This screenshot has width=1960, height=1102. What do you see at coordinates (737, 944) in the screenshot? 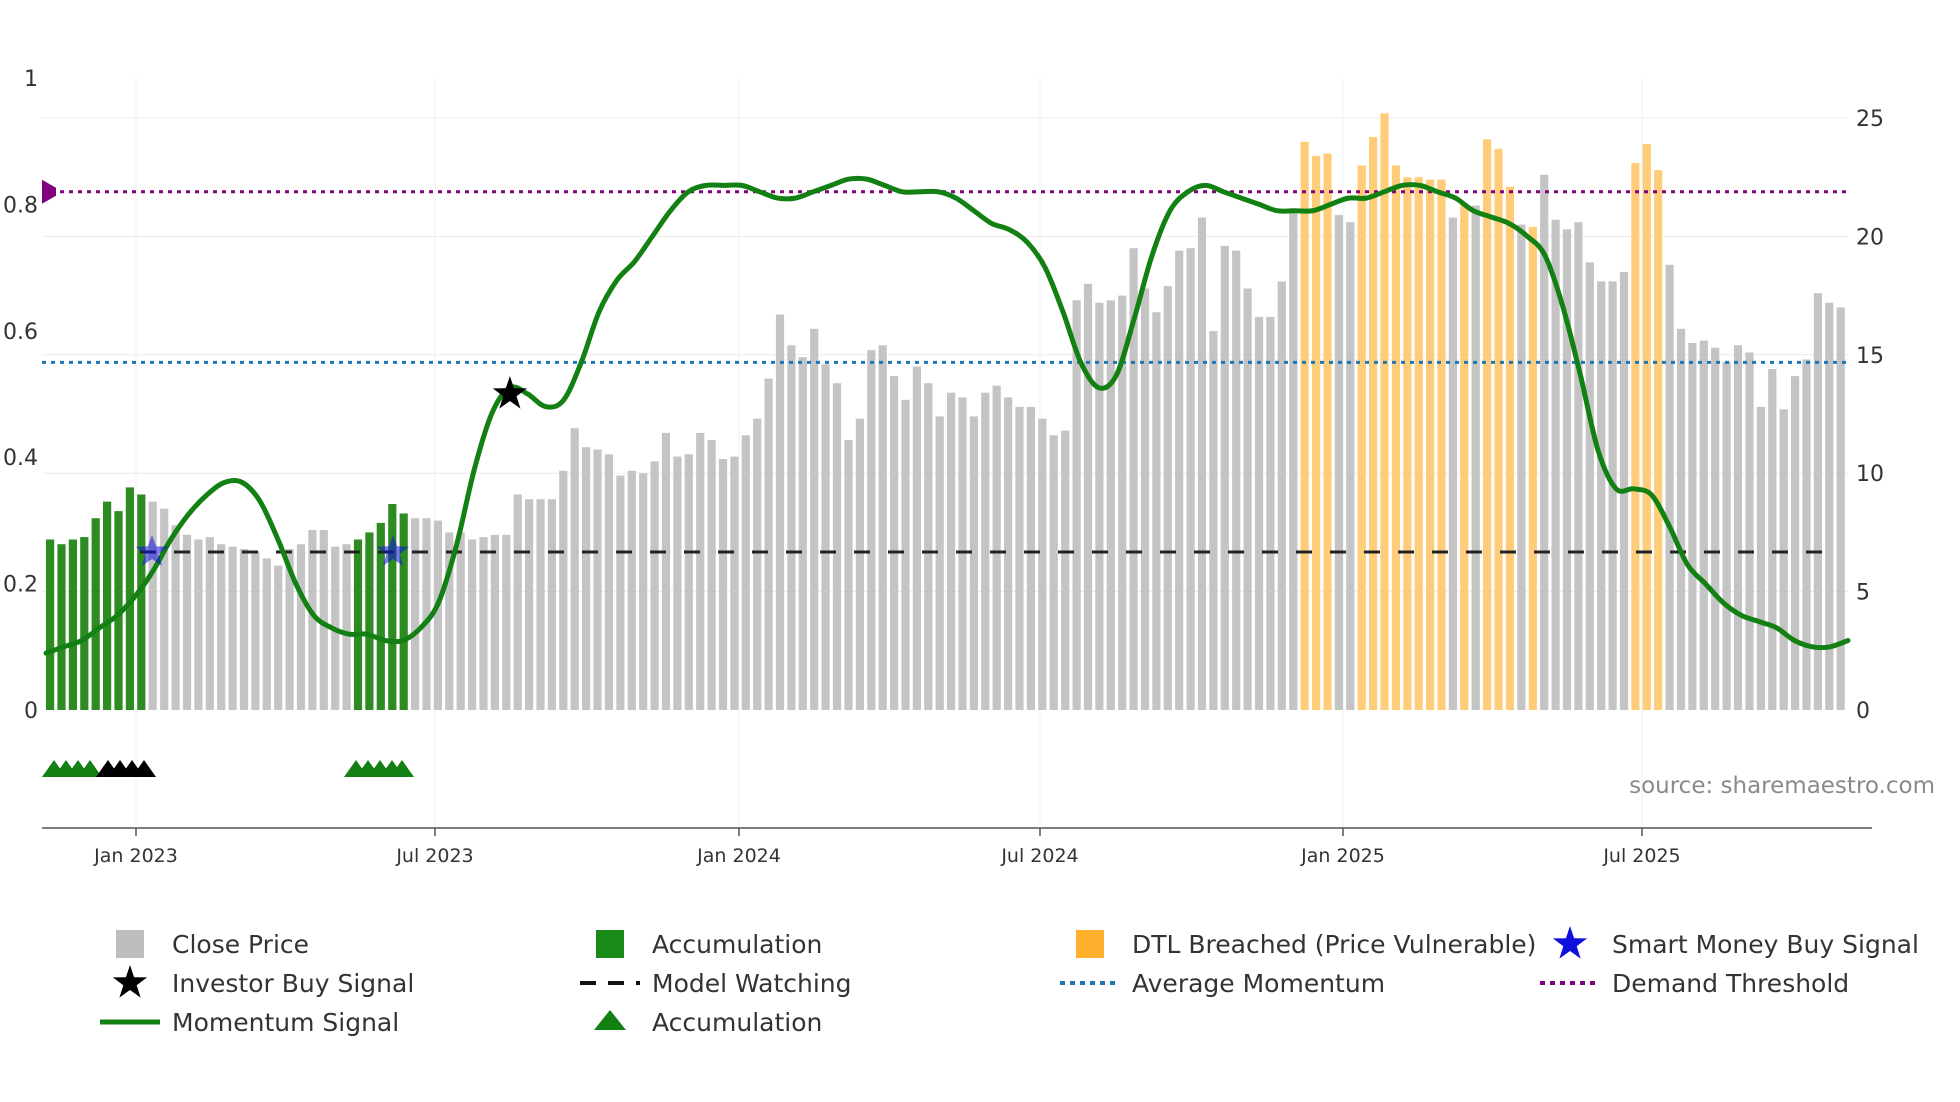
I see `legend-label: Accumulation` at bounding box center [737, 944].